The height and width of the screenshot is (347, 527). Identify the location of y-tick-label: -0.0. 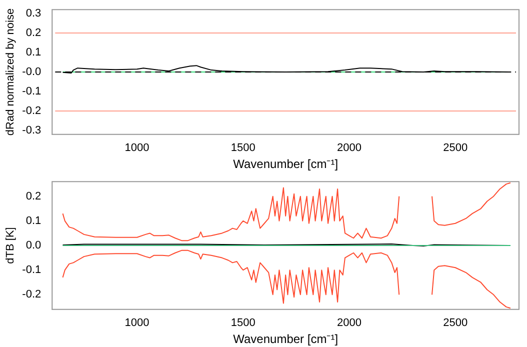
(32, 72).